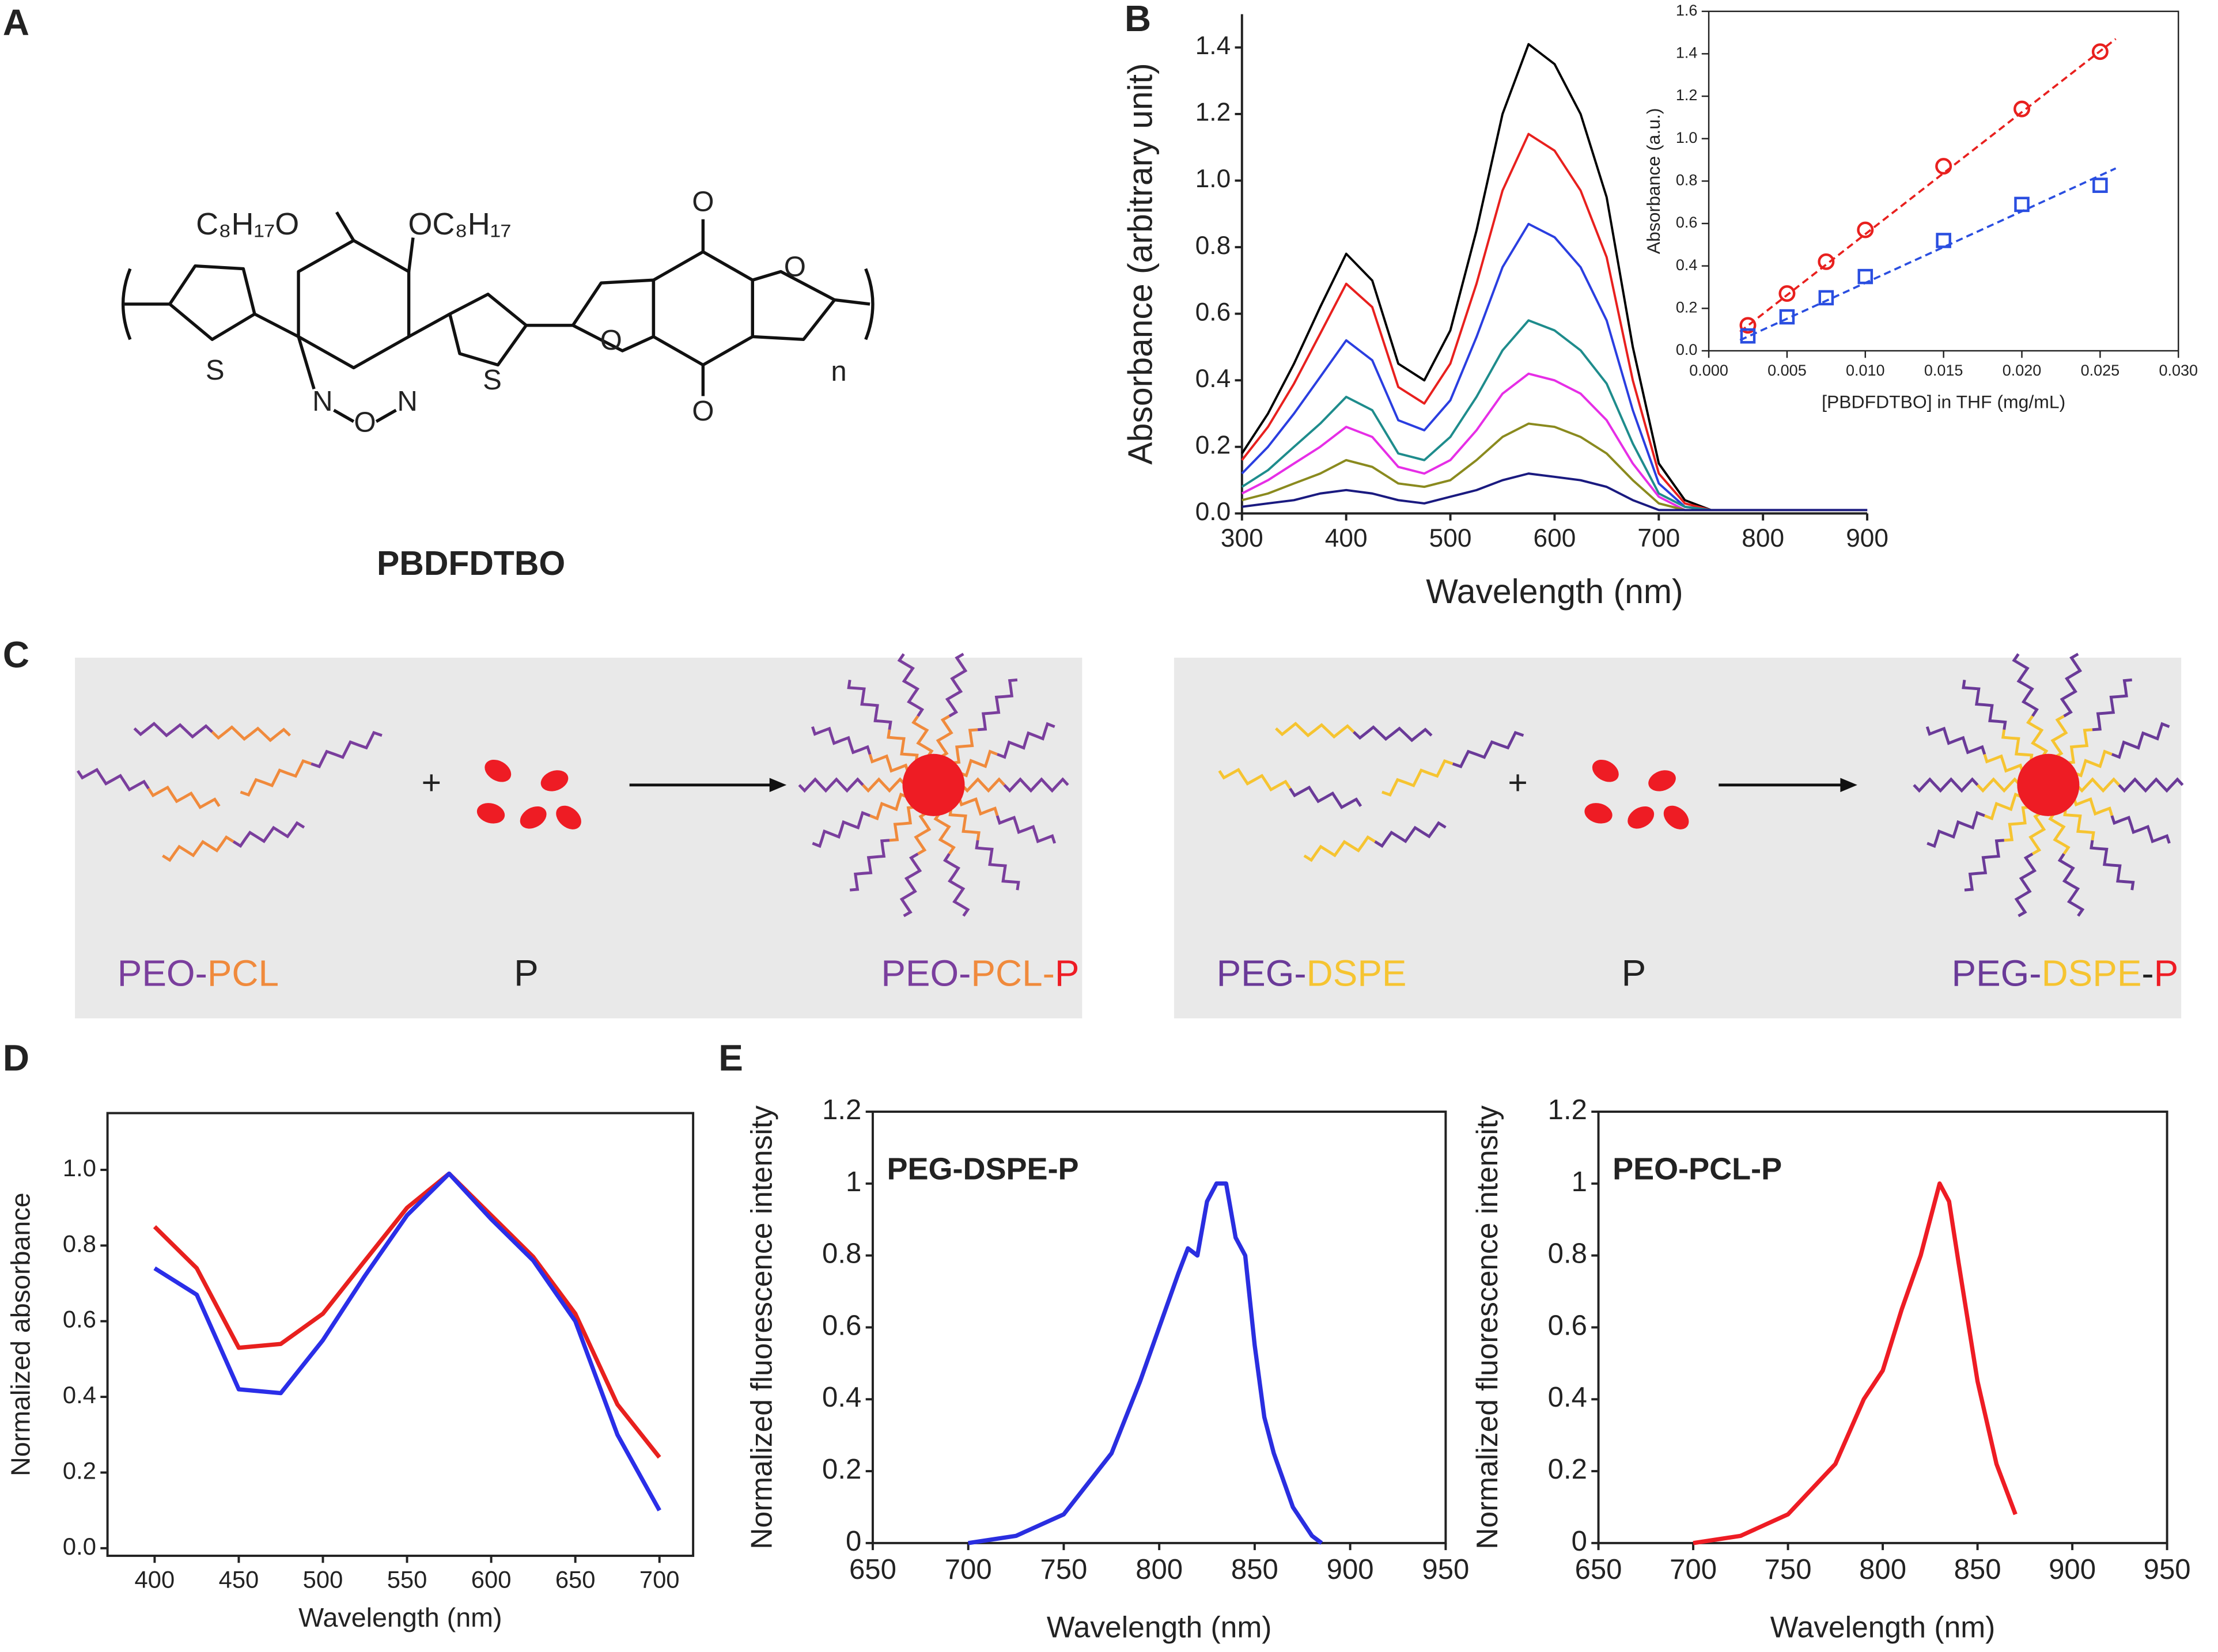 The height and width of the screenshot is (1652, 2218). Describe the element at coordinates (2072, 1569) in the screenshot. I see `x-tick-label: 900` at that location.